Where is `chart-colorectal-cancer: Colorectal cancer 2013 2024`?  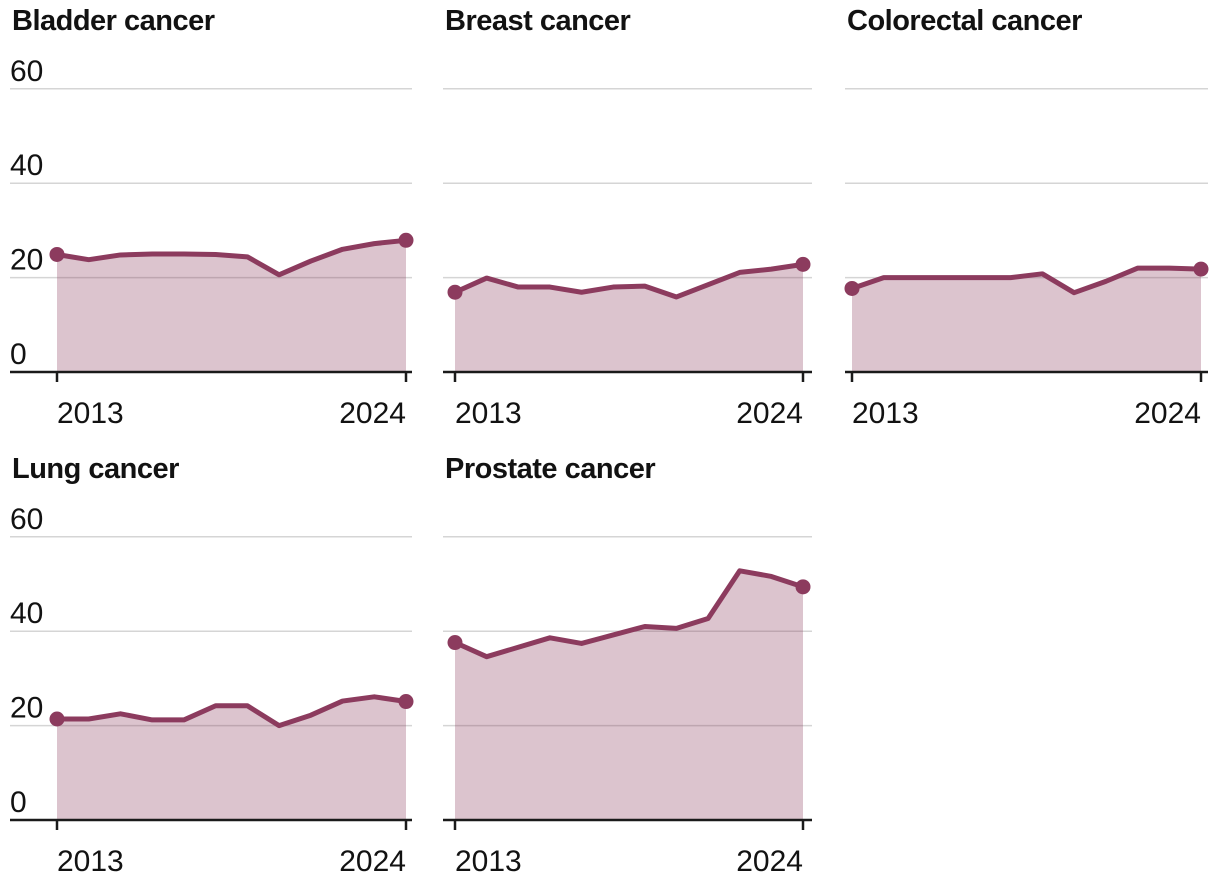
chart-colorectal-cancer: Colorectal cancer 2013 2024 is located at coordinates (1026, 219).